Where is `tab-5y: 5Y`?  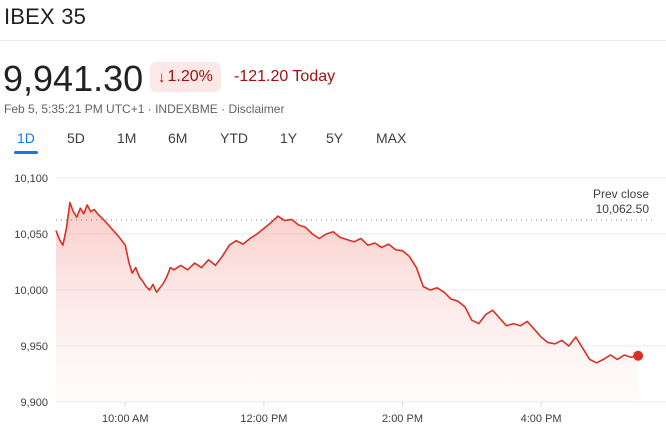 tab-5y: 5Y is located at coordinates (335, 138).